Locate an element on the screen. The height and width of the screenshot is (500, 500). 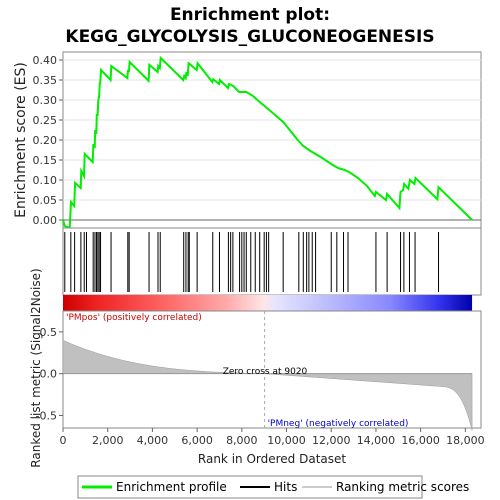
legend-label-enrichment: Enrichment profile is located at coordinates (171, 487).